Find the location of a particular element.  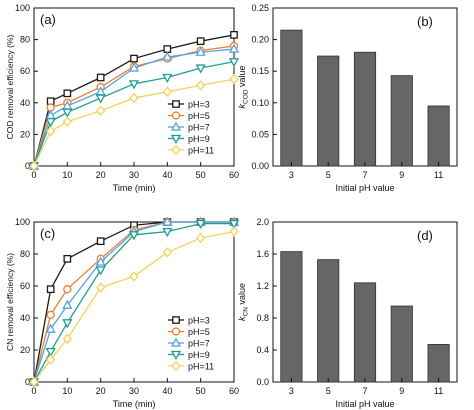

y-axis-label: CN removal efficiency (%) is located at coordinates (10, 302).